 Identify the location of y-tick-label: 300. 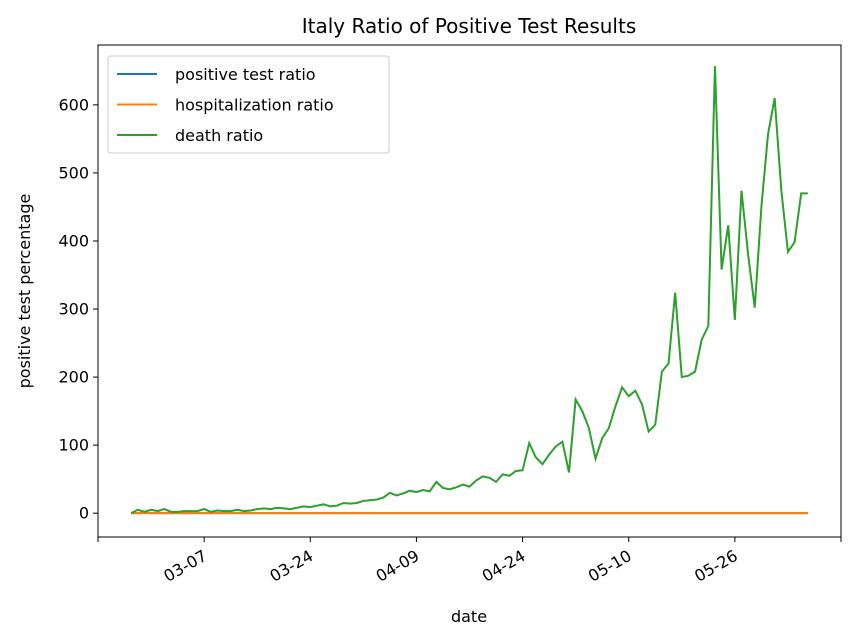
(73, 309).